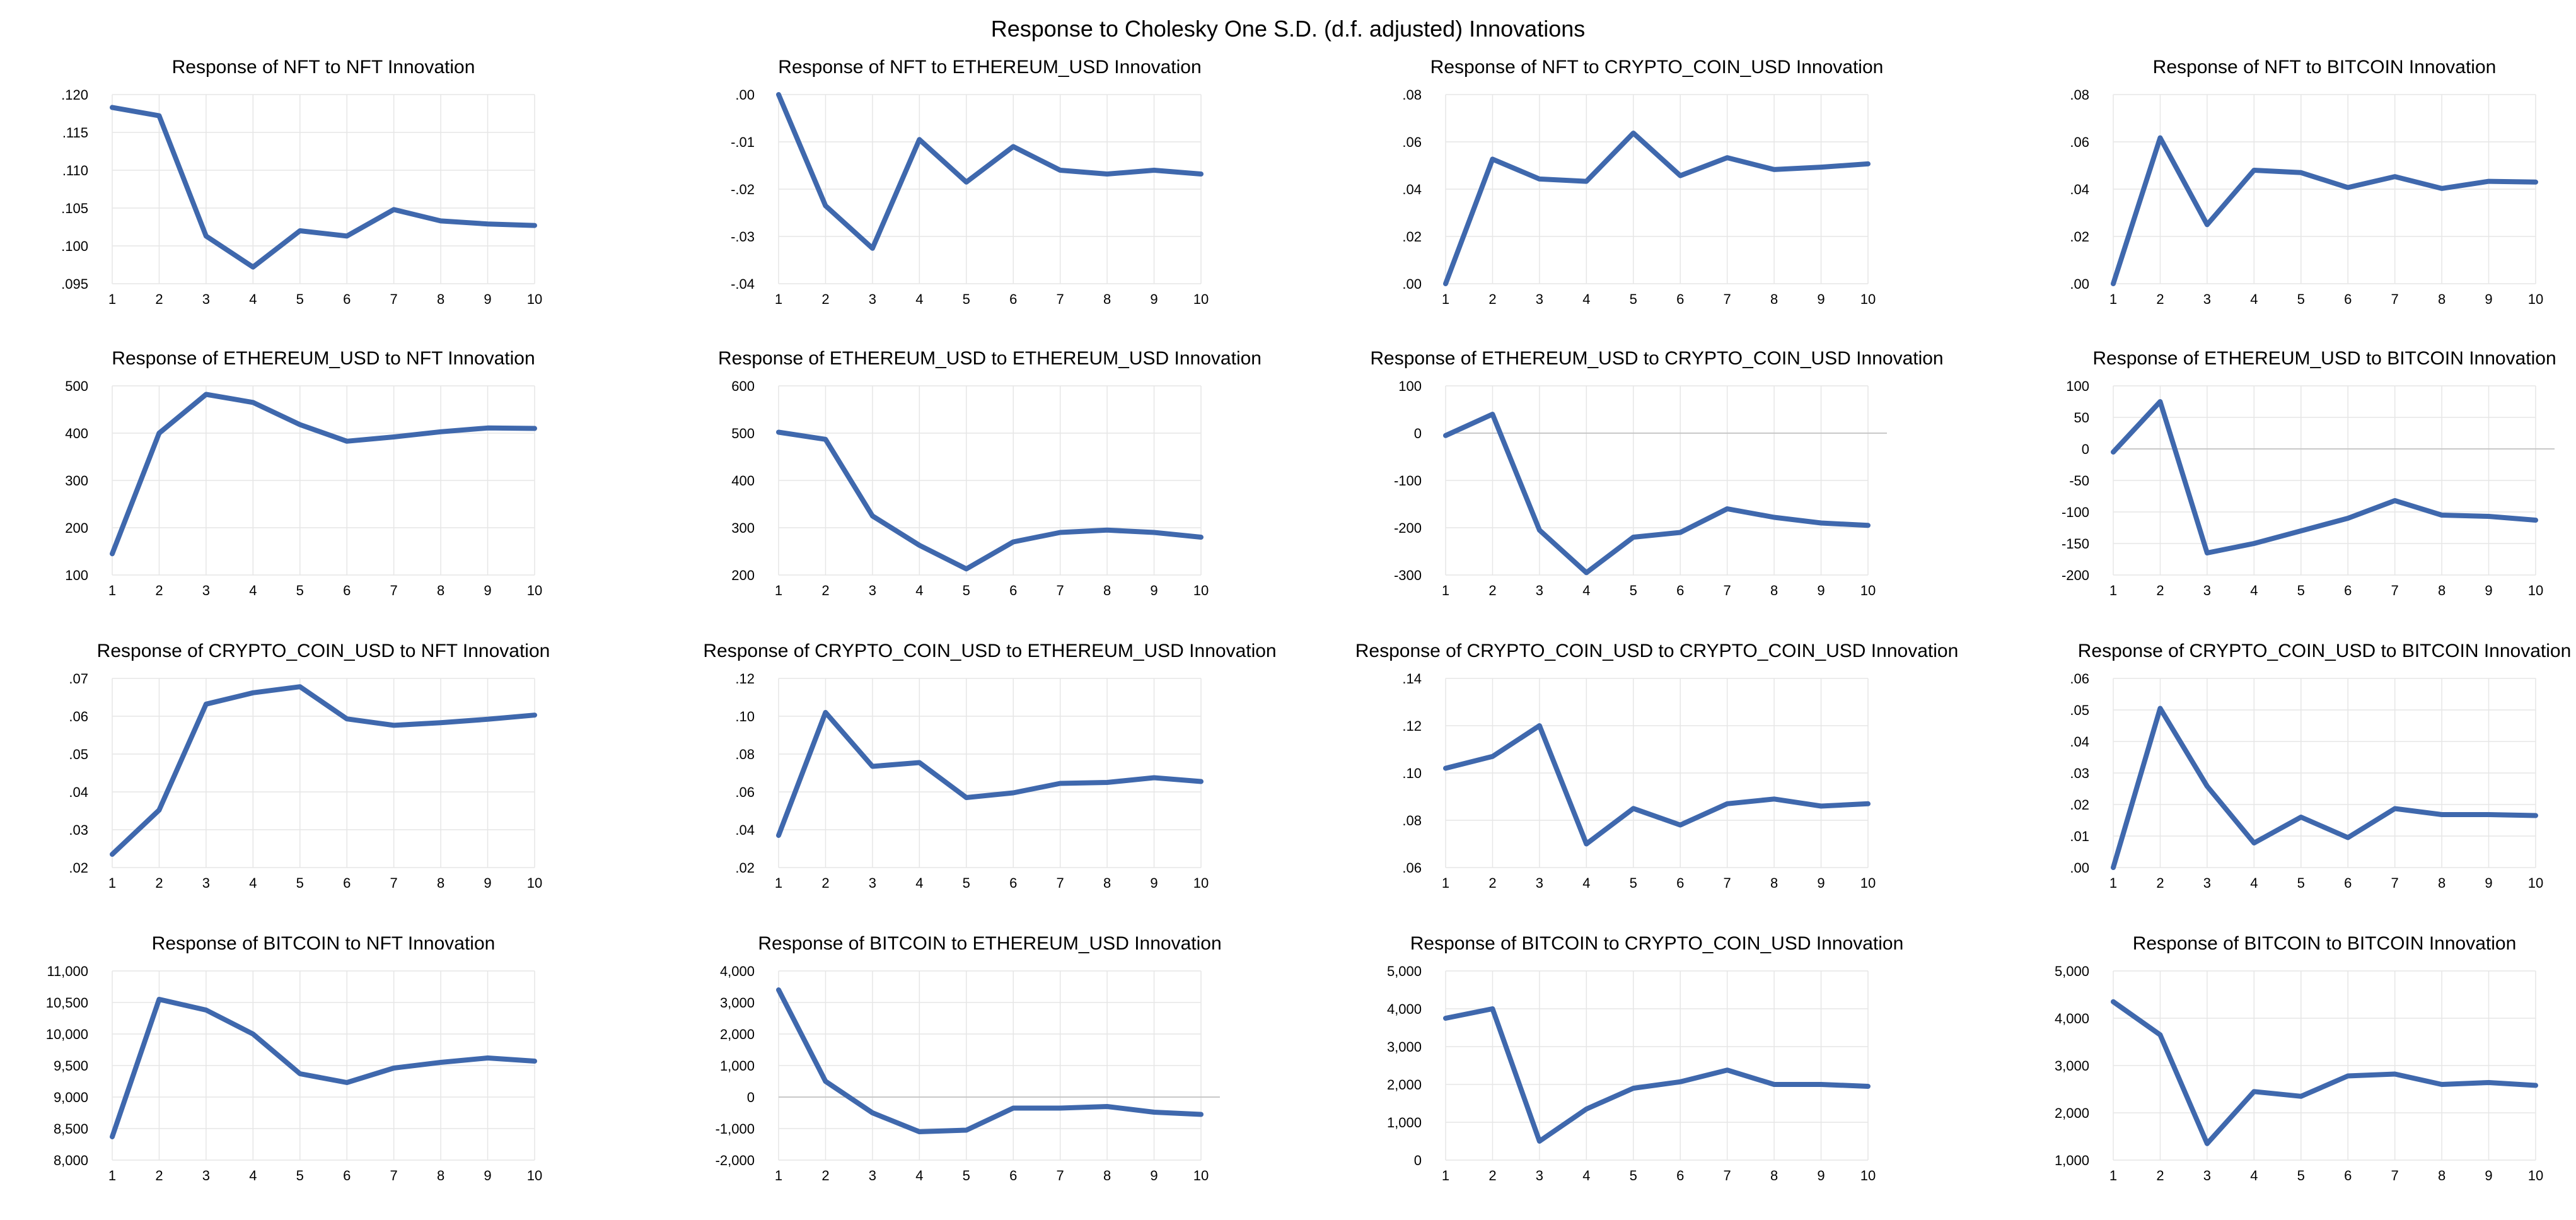 The width and height of the screenshot is (2576, 1220). What do you see at coordinates (745, 716) in the screenshot?
I see `y-tick-label: .10` at bounding box center [745, 716].